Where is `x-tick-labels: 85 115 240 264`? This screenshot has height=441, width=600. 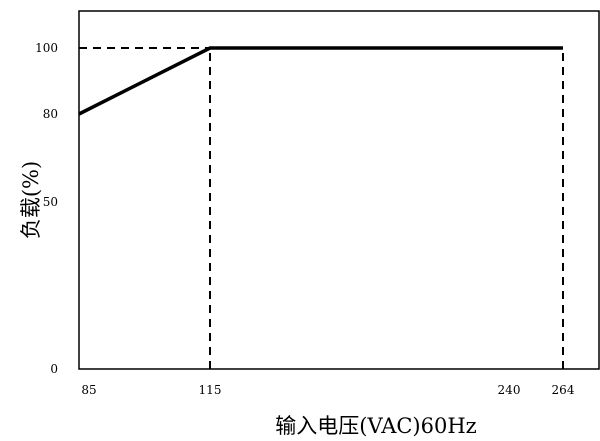 x-tick-labels: 85 115 240 264 is located at coordinates (327, 390).